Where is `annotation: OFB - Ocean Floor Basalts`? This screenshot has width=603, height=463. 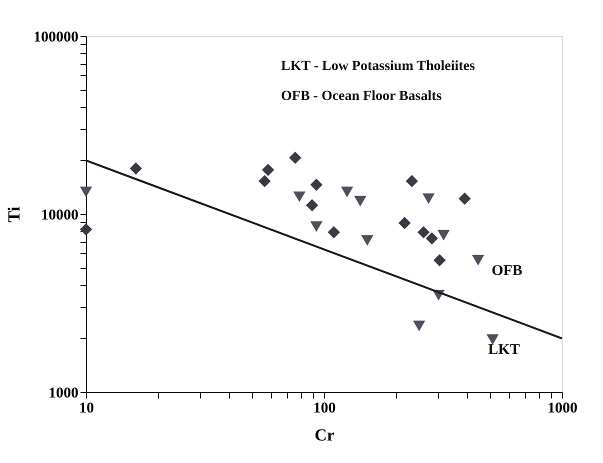
annotation: OFB - Ocean Floor Basalts is located at coordinates (361, 96).